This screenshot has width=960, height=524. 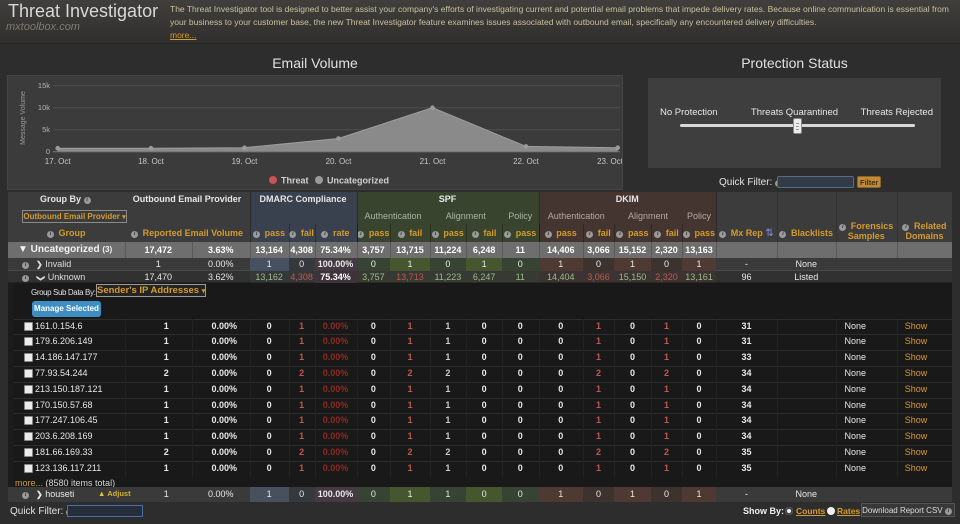 I want to click on svg-text: 15k, so click(x=44, y=85).